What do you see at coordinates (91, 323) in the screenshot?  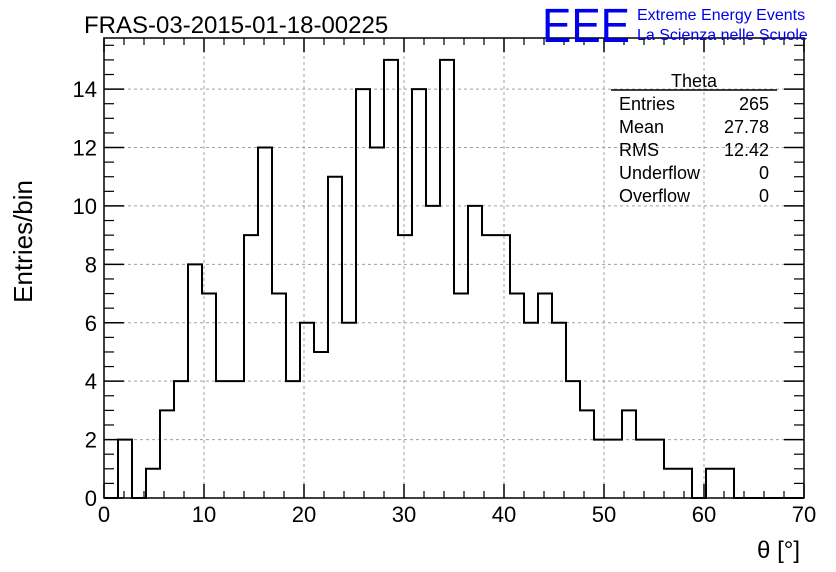 I see `y-tick-label: 6` at bounding box center [91, 323].